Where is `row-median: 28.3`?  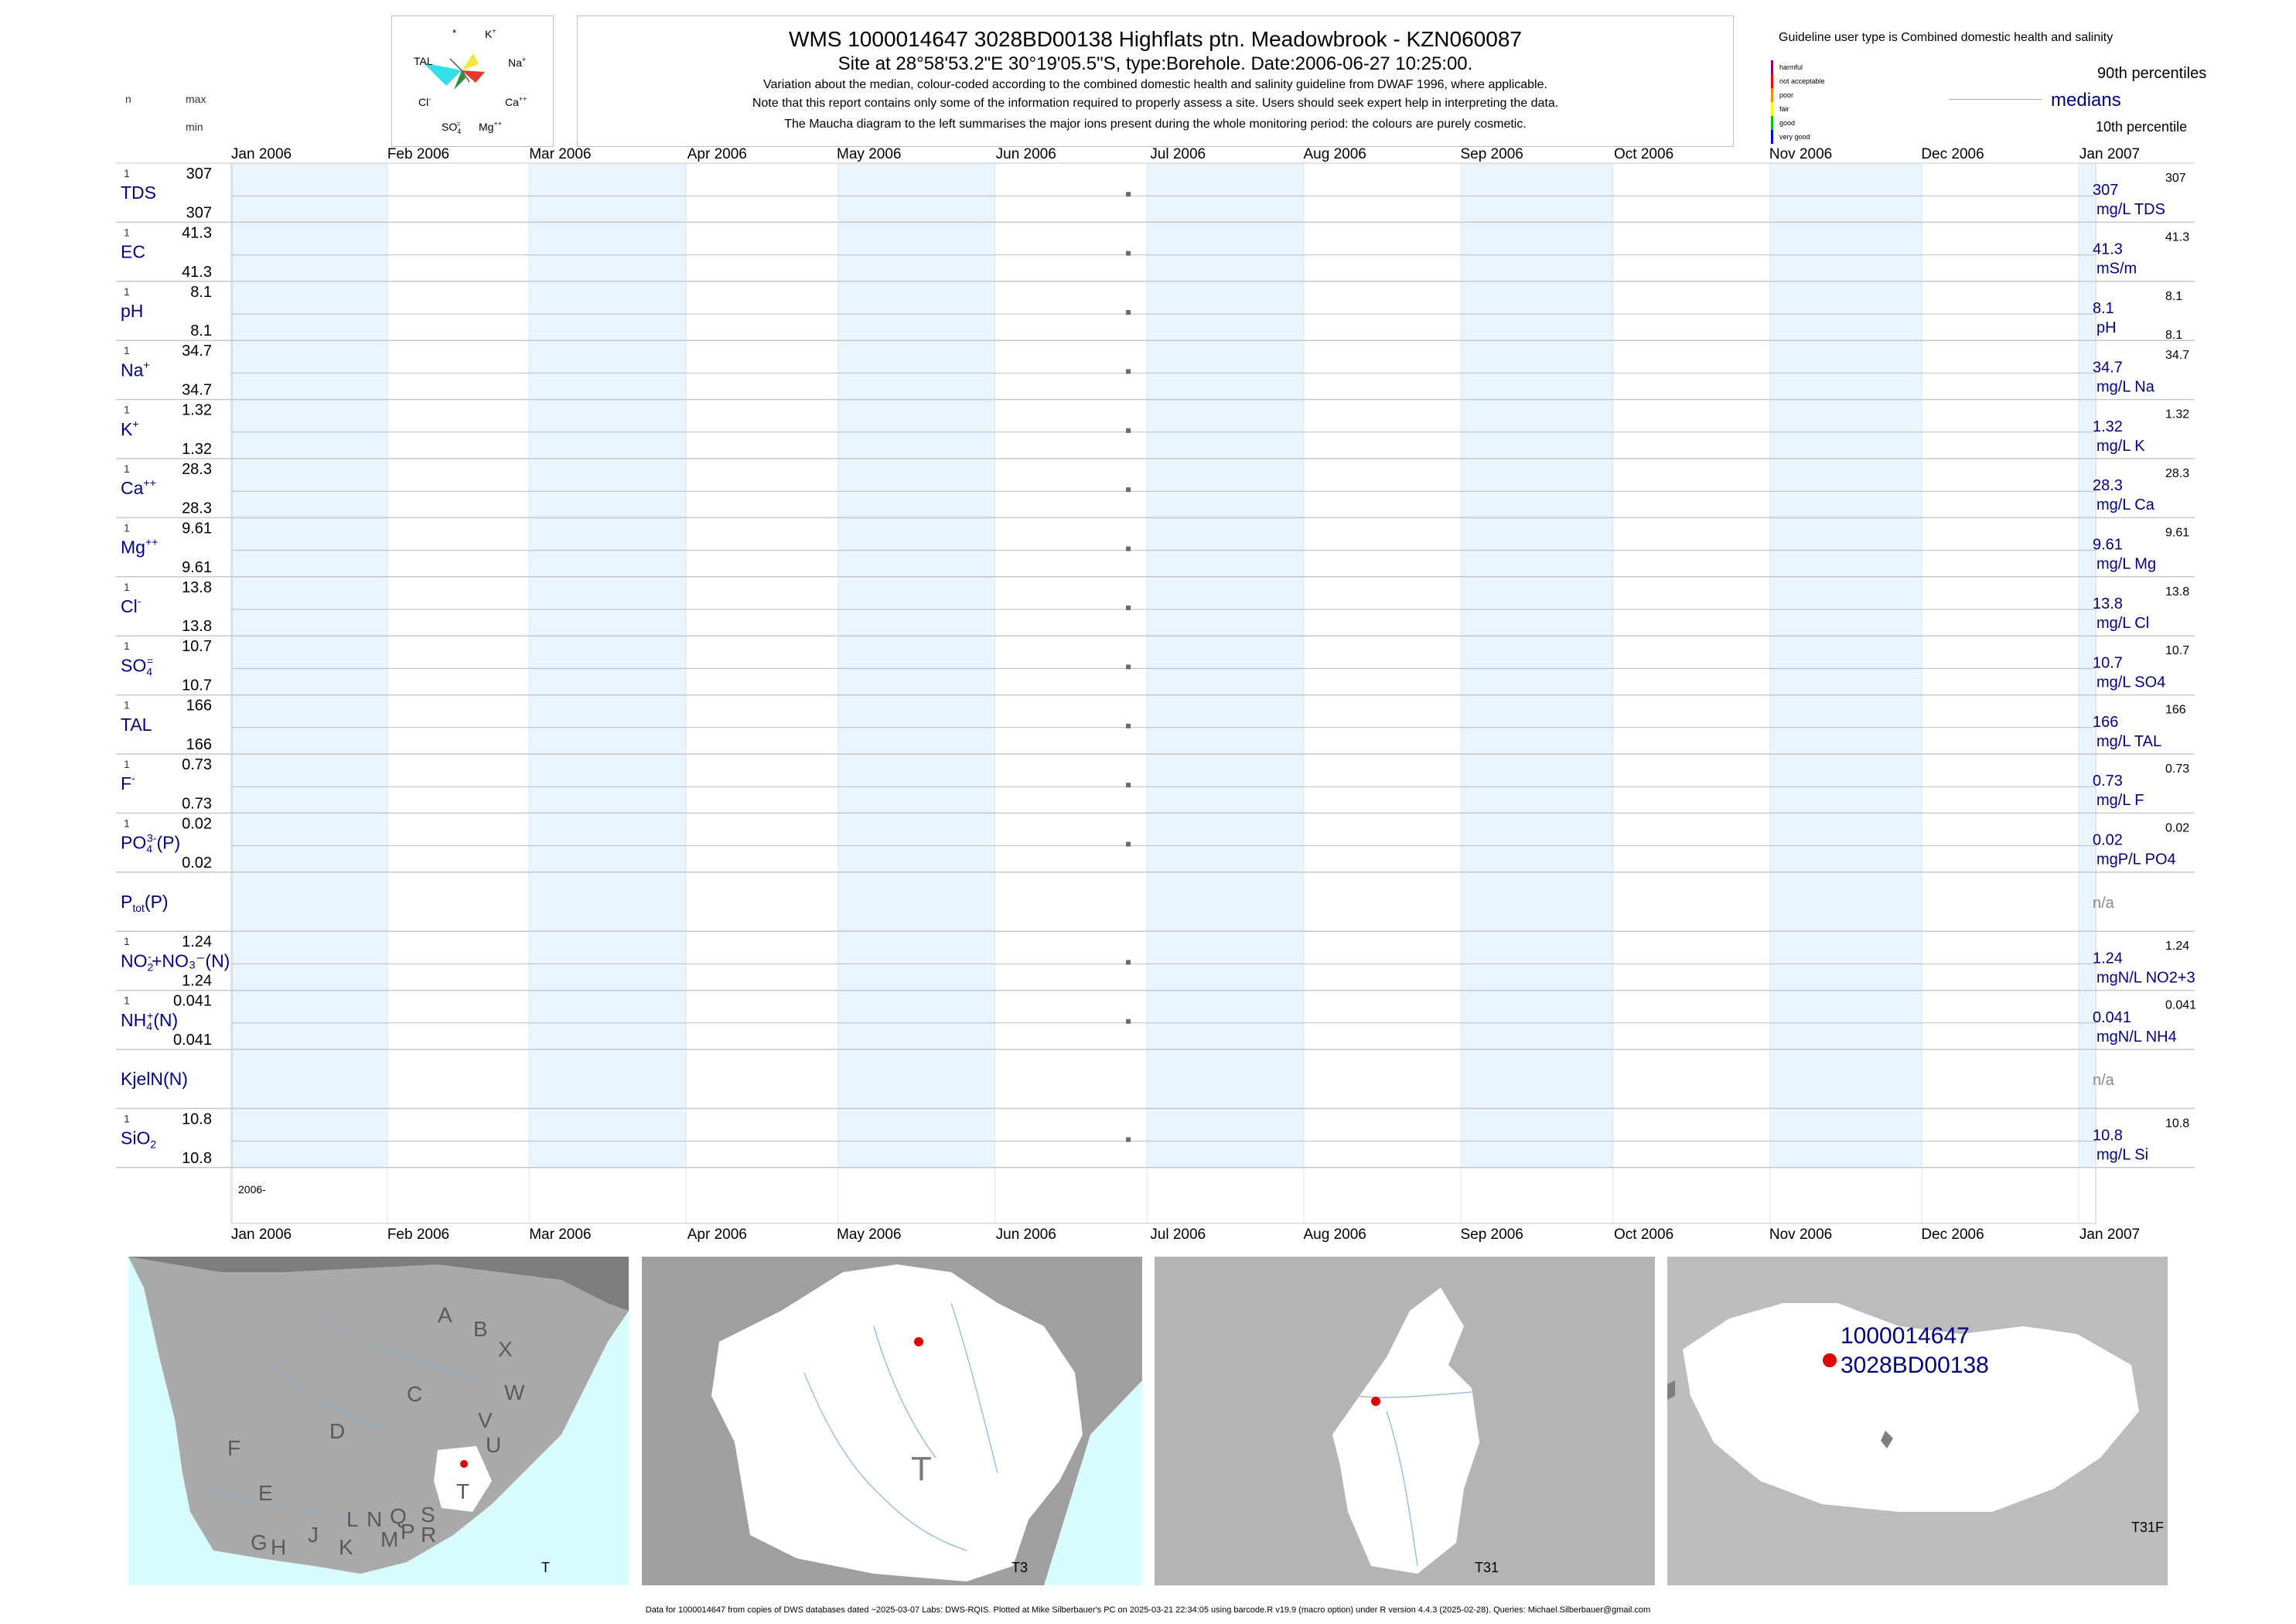
row-median: 28.3 is located at coordinates (2108, 485).